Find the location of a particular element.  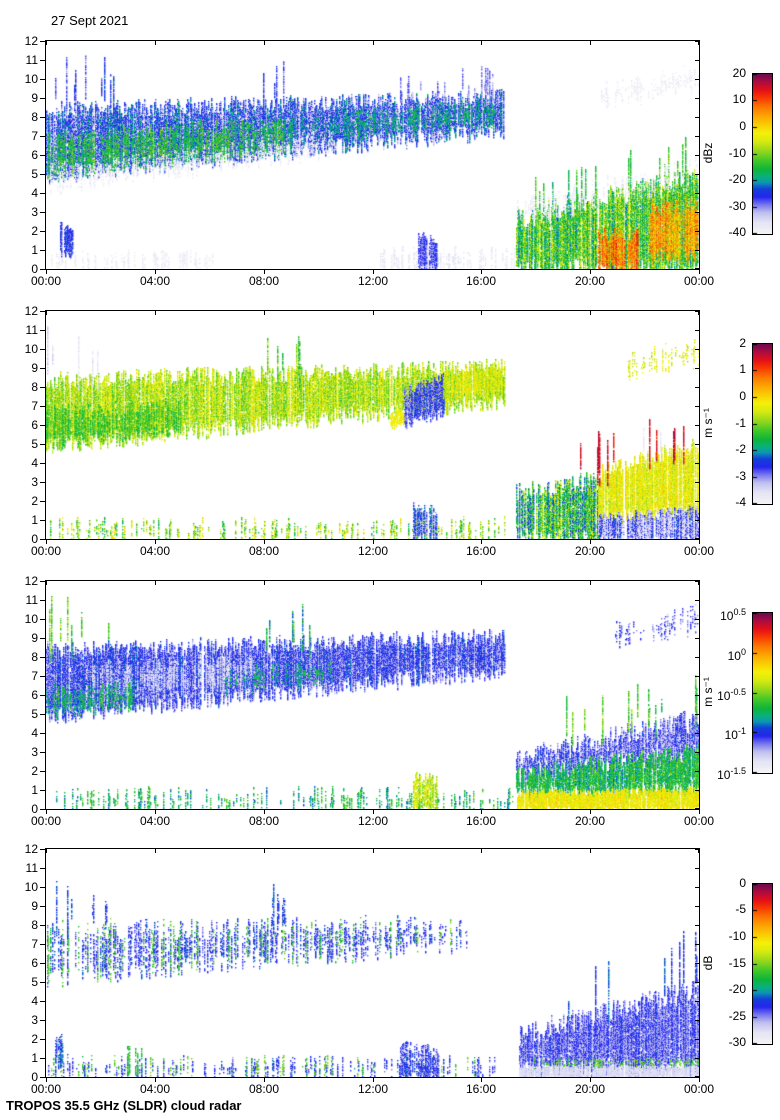

y-tick-label: 12 is located at coordinates (31, 41).